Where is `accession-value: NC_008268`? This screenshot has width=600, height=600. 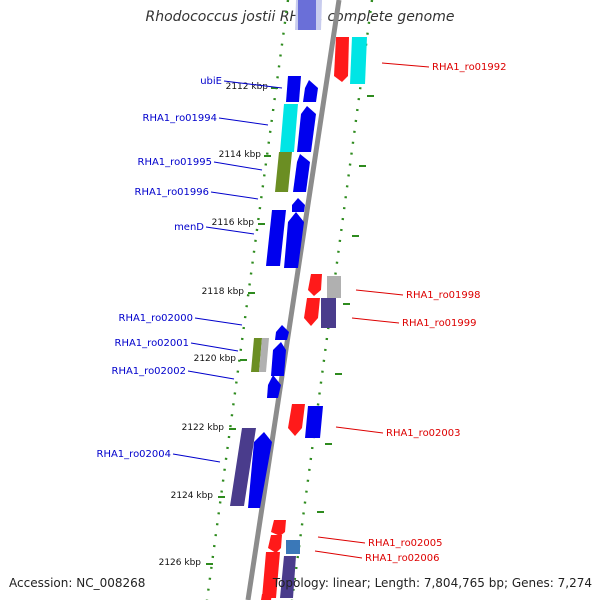 accession-value: NC_008268 is located at coordinates (111, 583).